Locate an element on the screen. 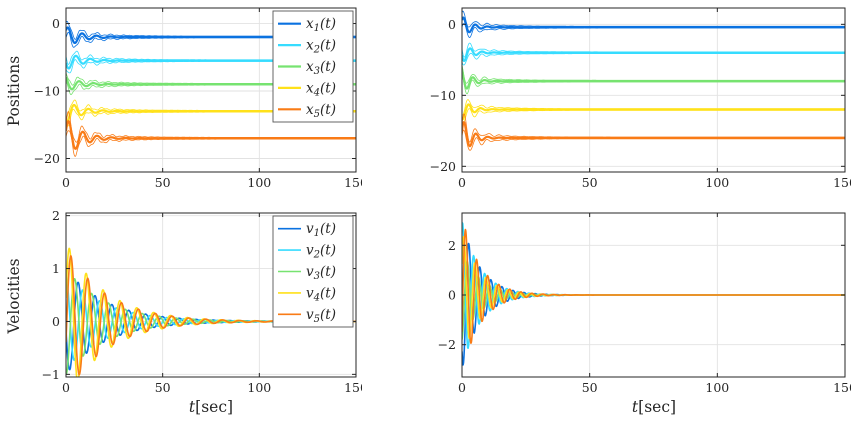 This screenshot has width=851, height=425. legend-label: v5(t) is located at coordinates (321, 316).